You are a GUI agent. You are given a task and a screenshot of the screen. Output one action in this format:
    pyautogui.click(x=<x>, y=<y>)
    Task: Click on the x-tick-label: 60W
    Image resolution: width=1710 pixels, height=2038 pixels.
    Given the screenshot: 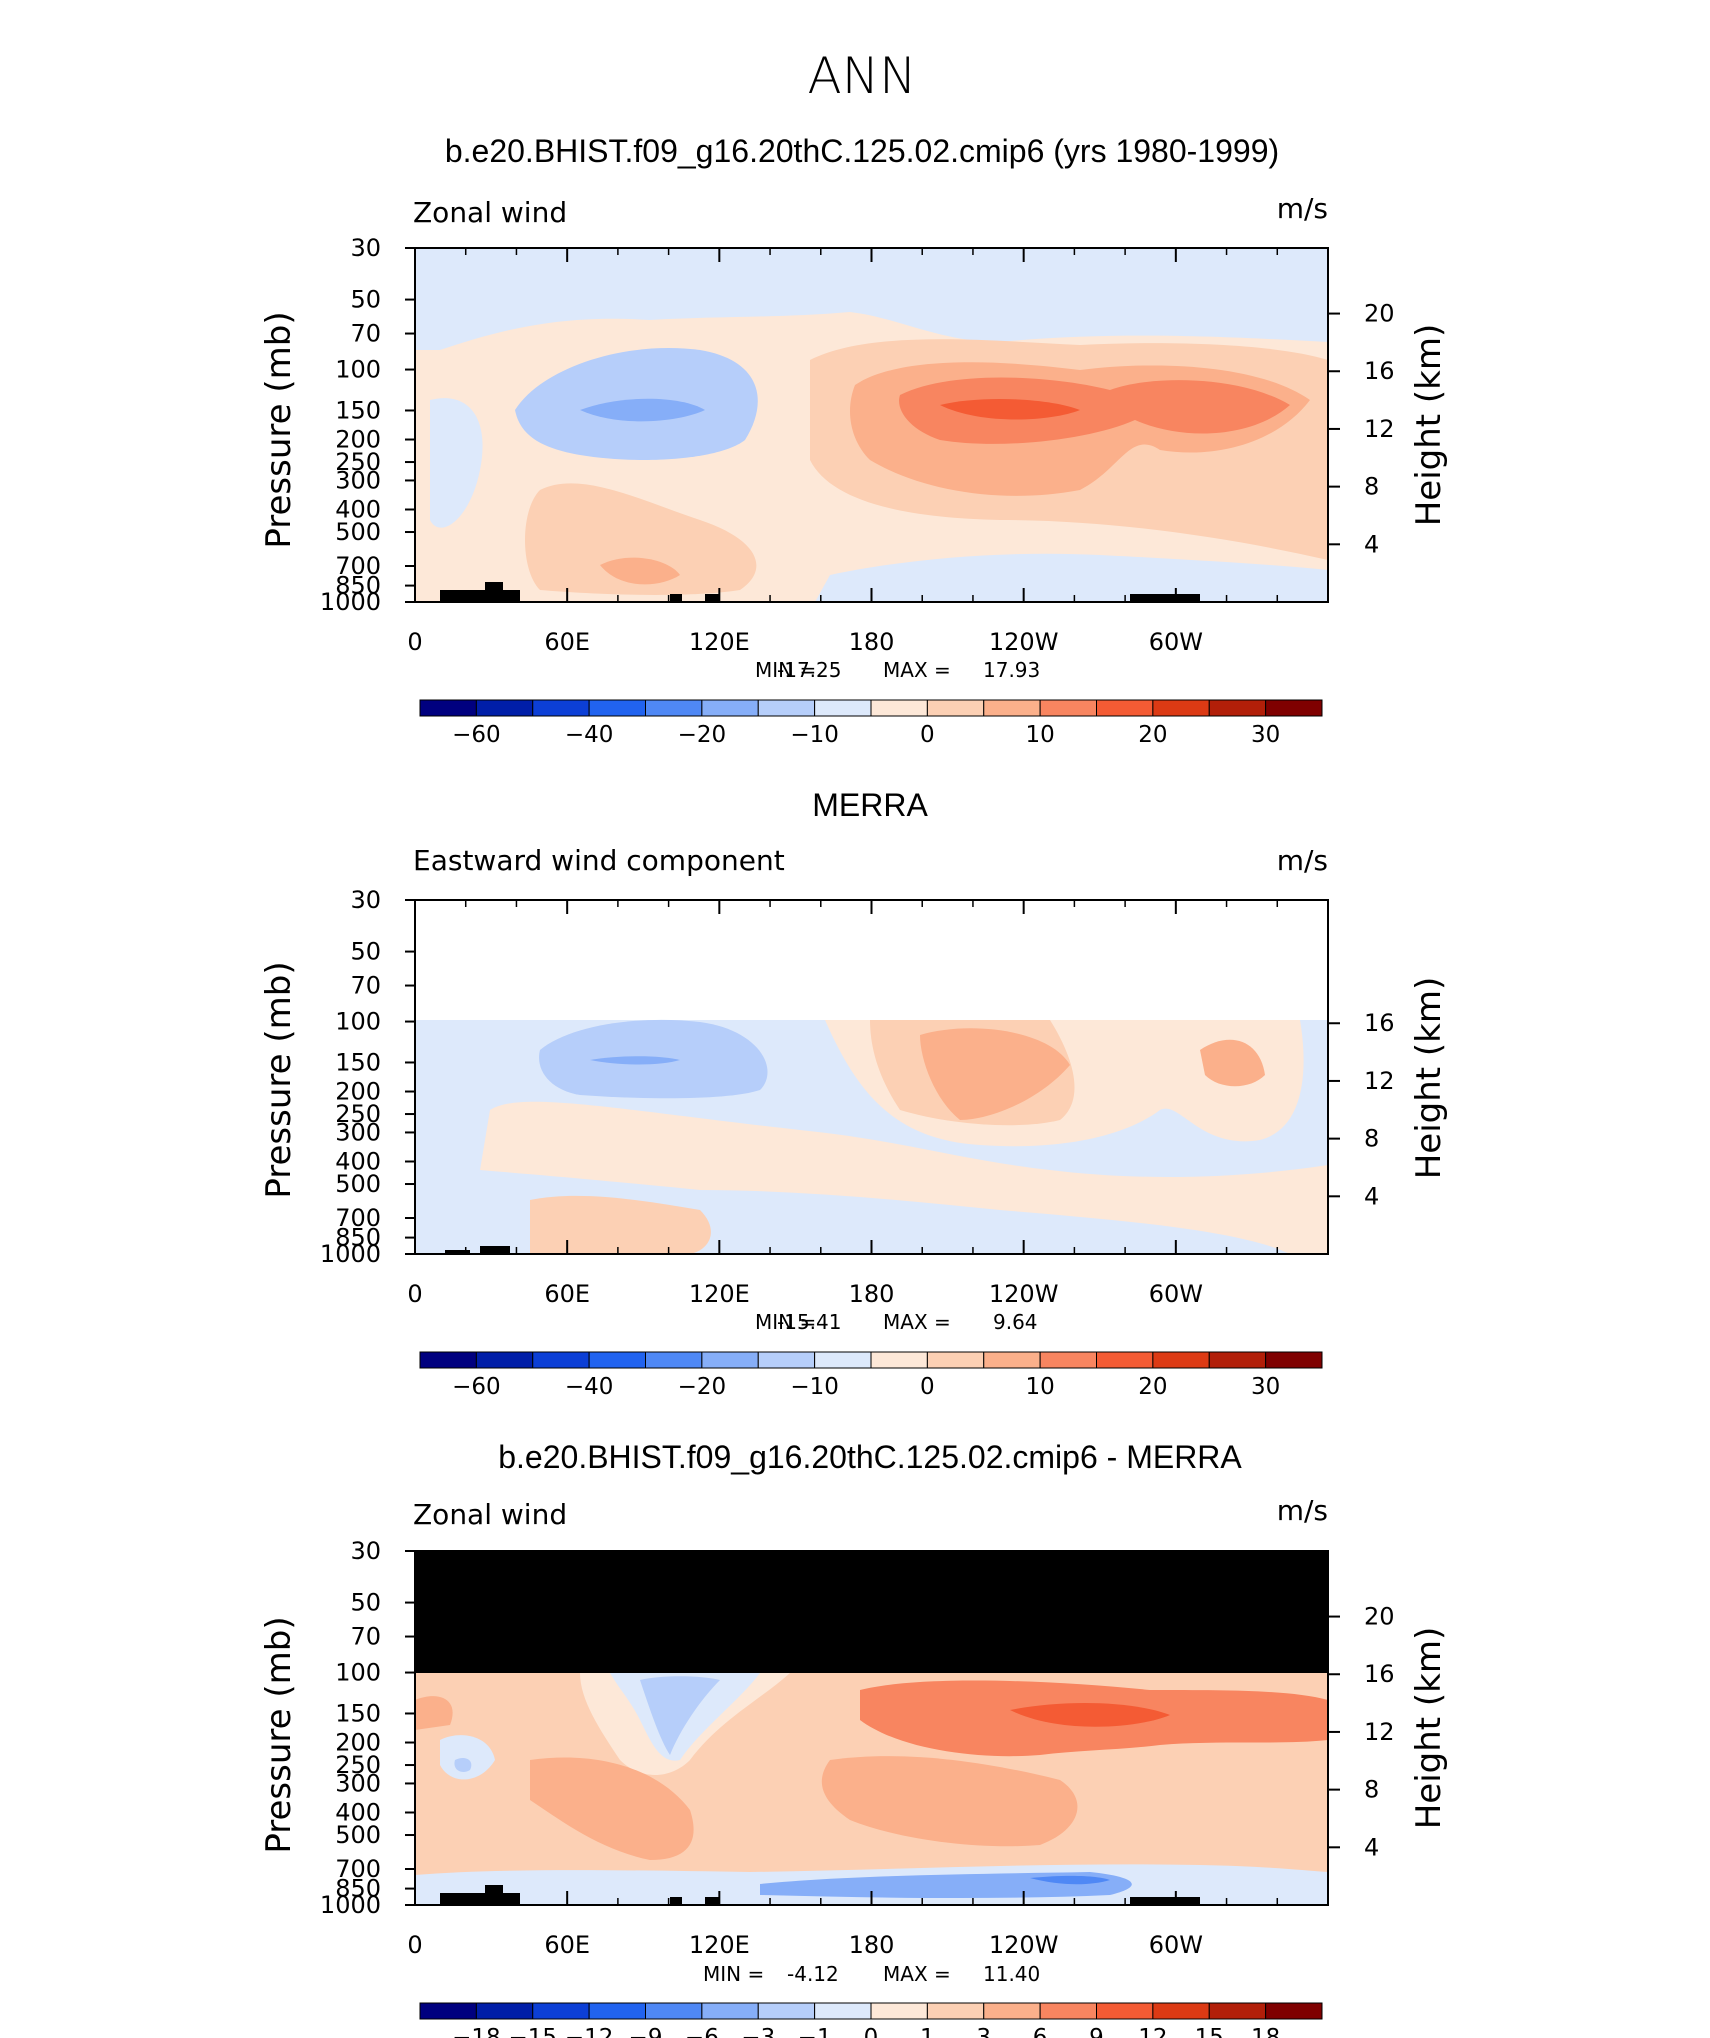 What is the action you would take?
    pyautogui.click(x=1176, y=642)
    